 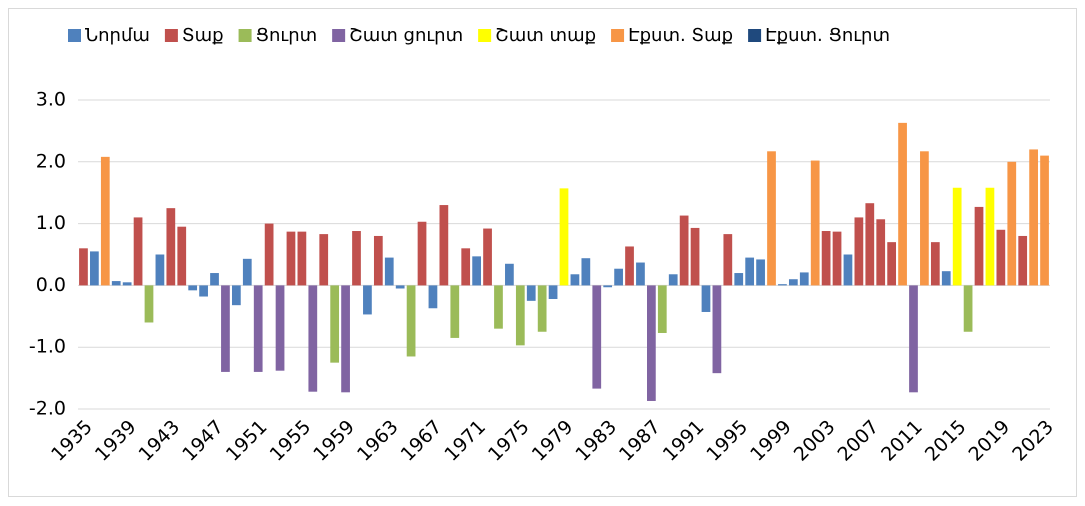 What do you see at coordinates (277, 35) in the screenshot?
I see `legend-item: Ցուրտ` at bounding box center [277, 35].